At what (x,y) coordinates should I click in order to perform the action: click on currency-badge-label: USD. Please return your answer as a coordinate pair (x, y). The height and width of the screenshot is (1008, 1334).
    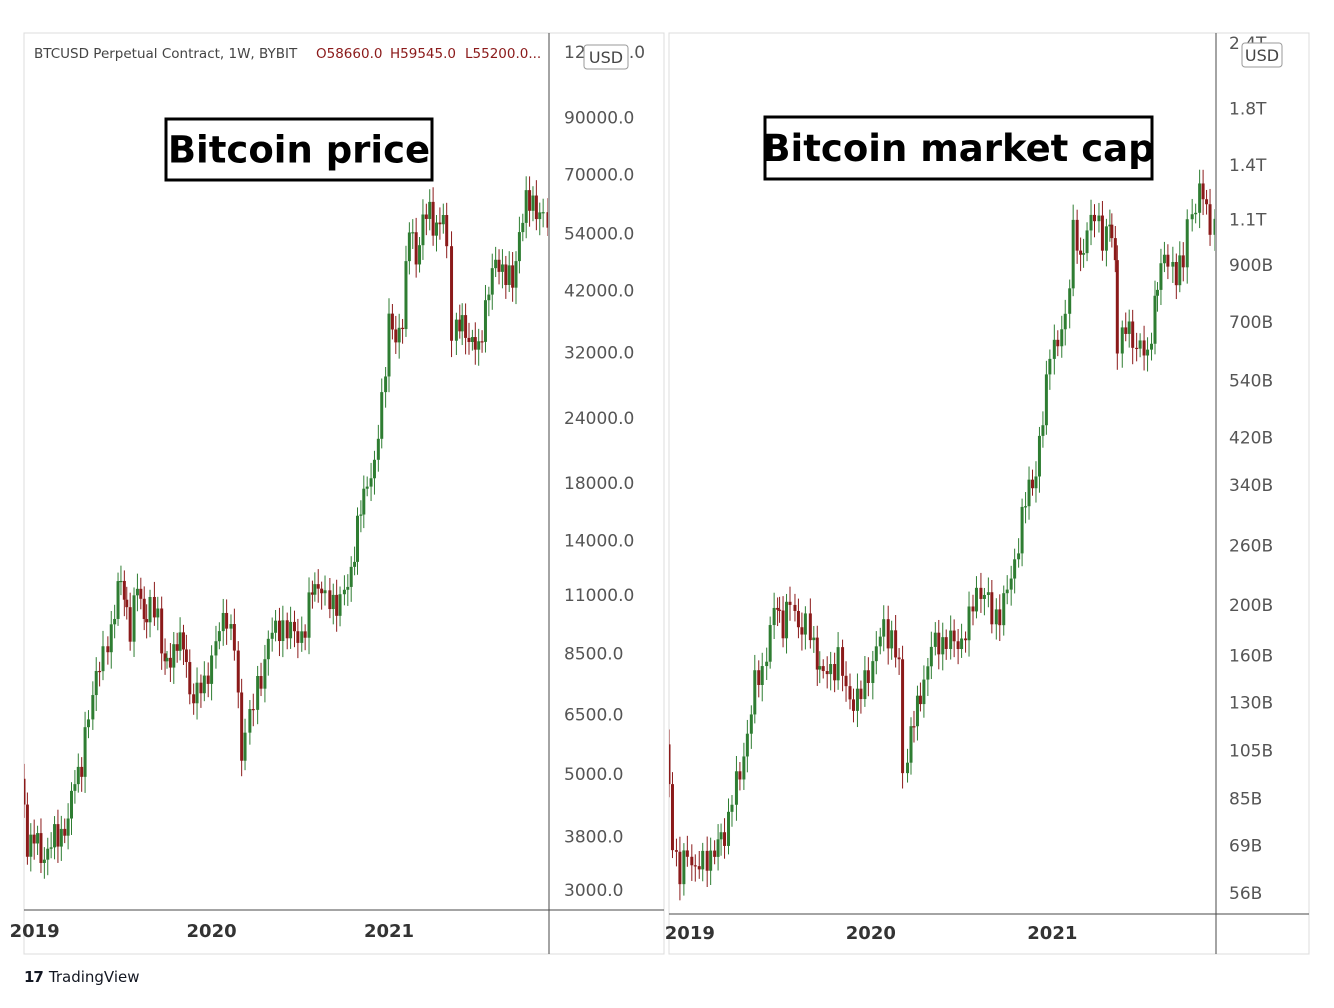
    Looking at the image, I should click on (1262, 55).